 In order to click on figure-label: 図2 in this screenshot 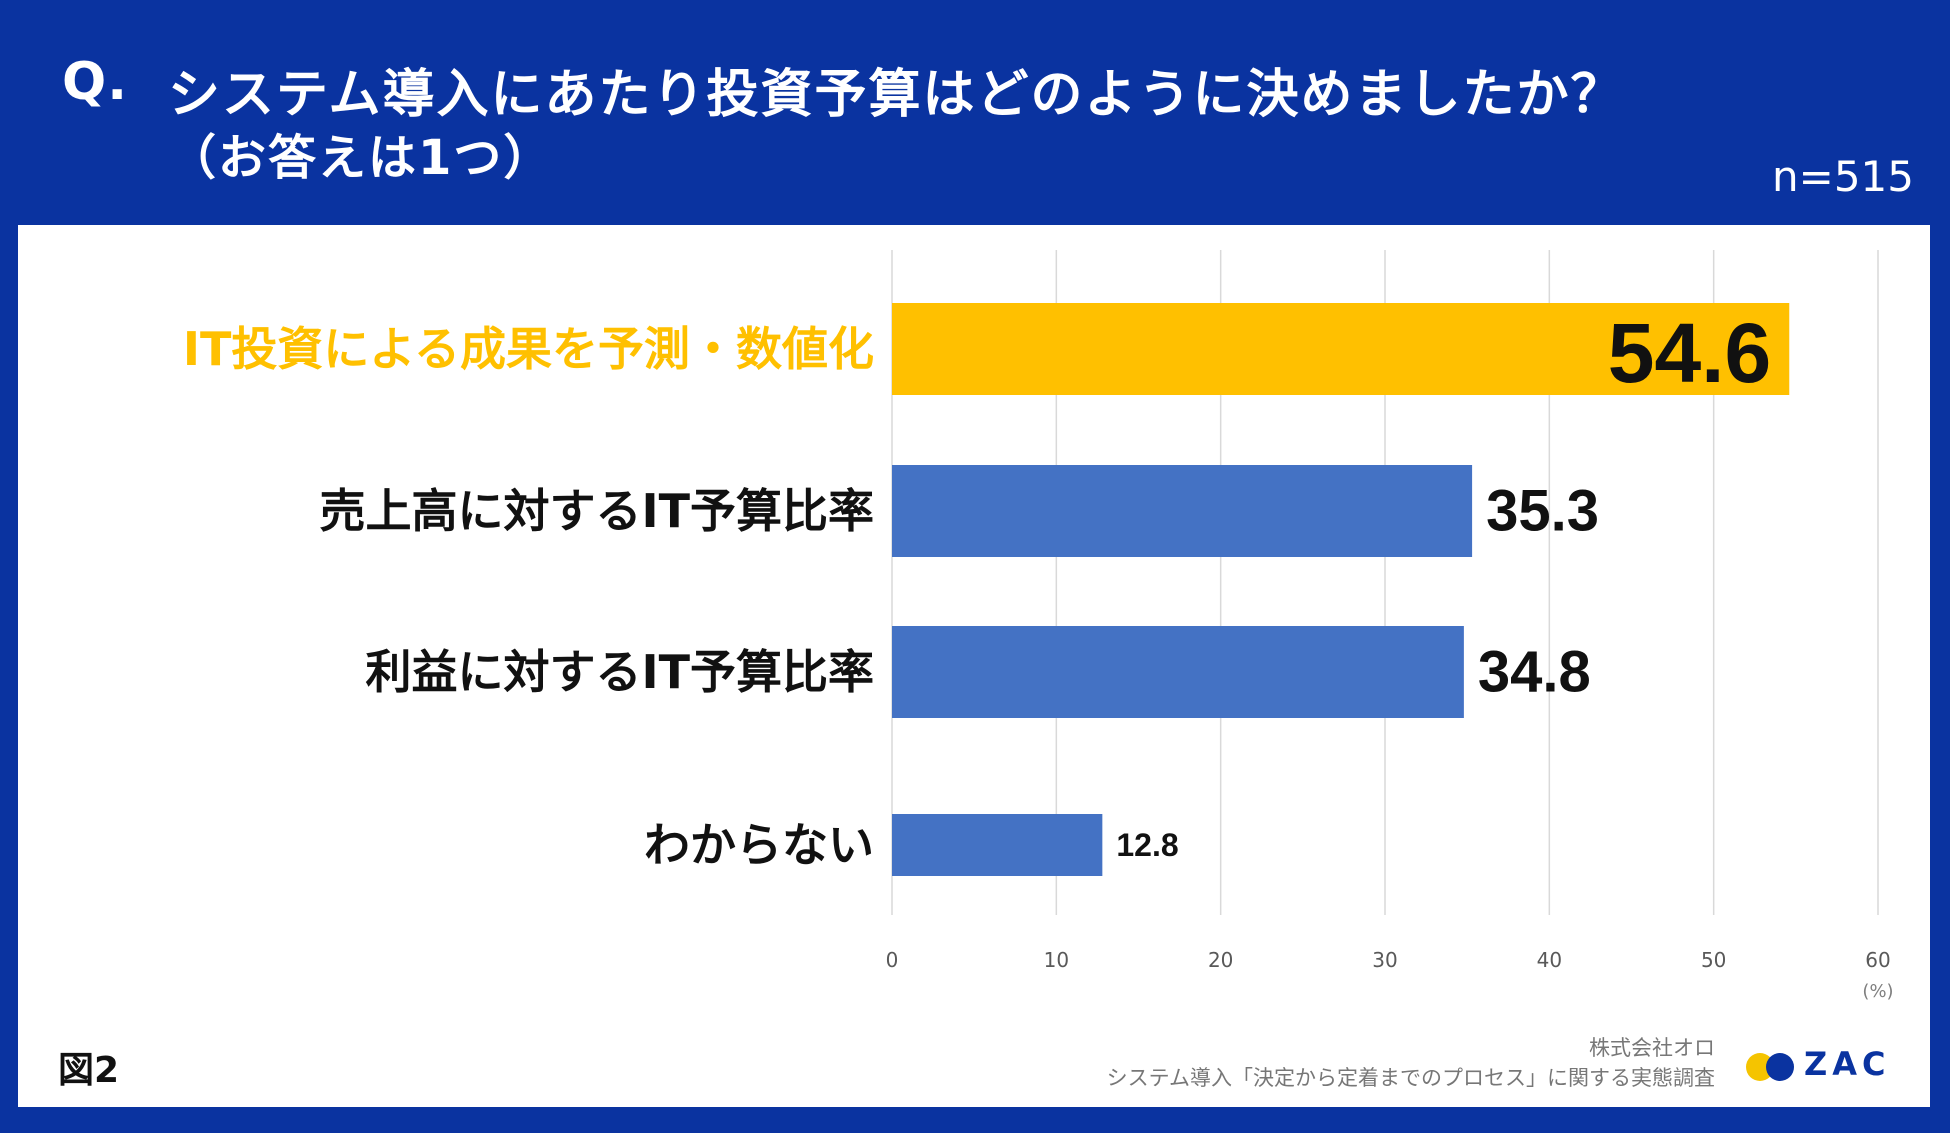, I will do `click(89, 1070)`.